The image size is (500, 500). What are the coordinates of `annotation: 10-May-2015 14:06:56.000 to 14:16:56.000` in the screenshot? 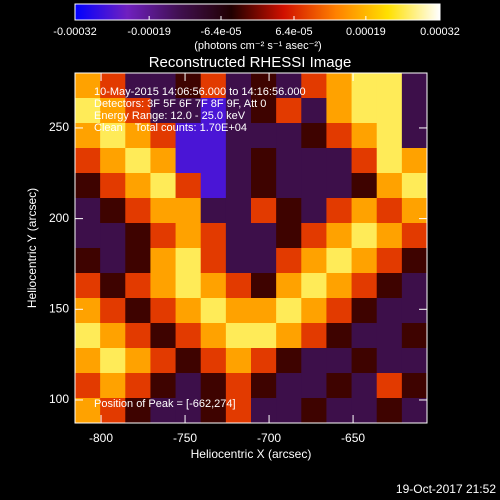 It's located at (200, 92).